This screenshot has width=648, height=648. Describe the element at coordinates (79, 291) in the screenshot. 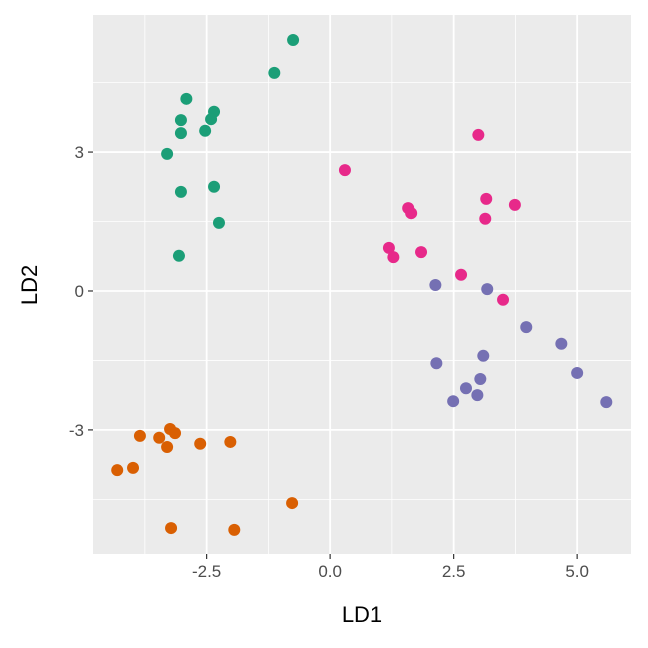

I see `y-tick-label: 0` at that location.